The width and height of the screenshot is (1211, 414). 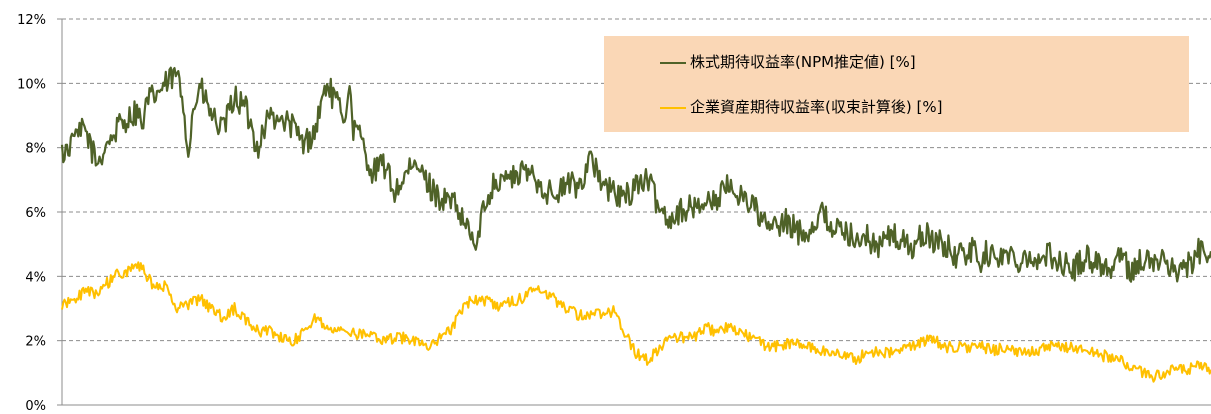 I want to click on legend-swatch-equity, so click(x=673, y=63).